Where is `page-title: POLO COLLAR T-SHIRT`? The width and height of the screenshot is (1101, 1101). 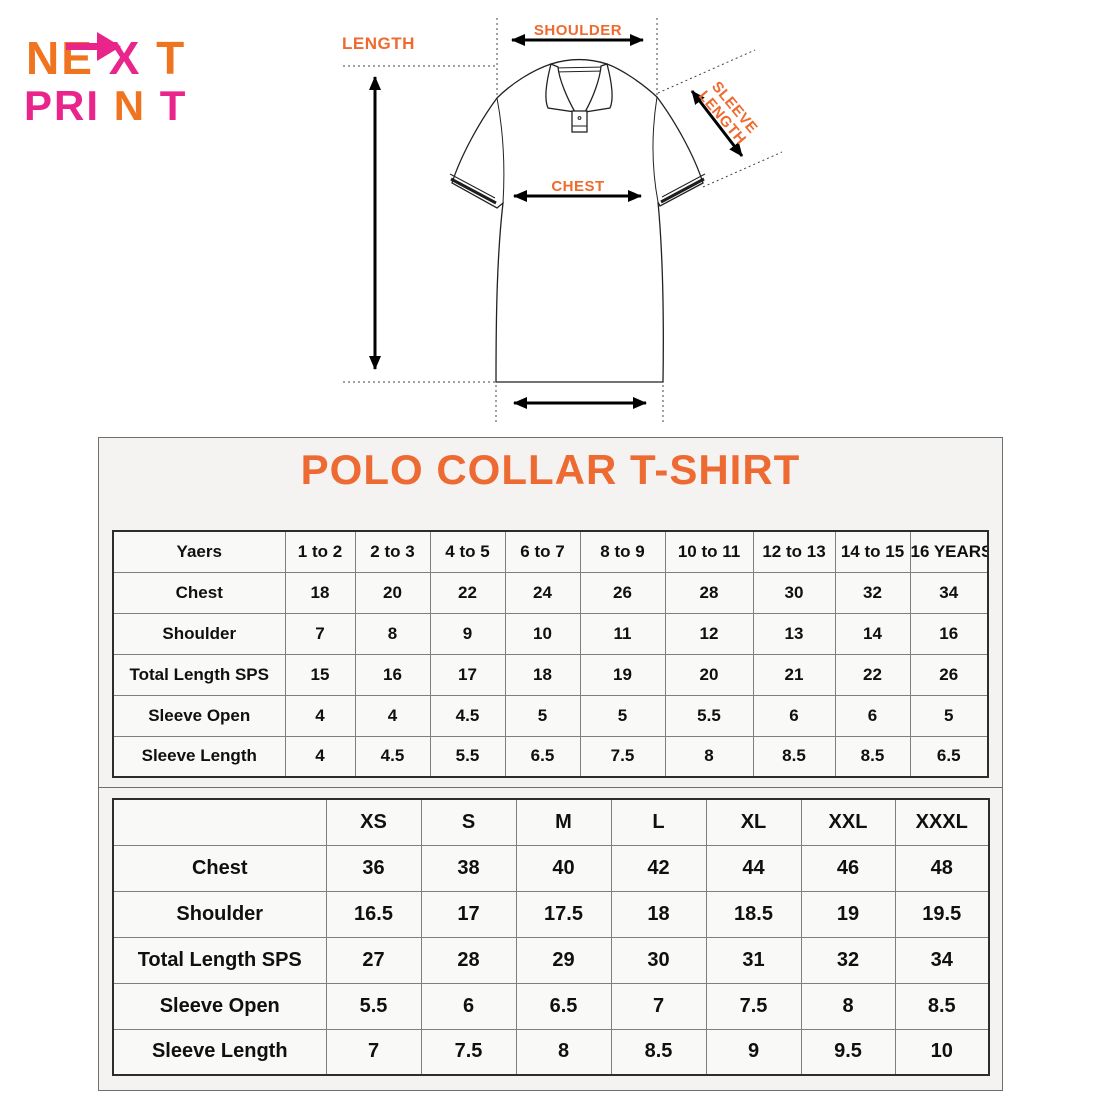 page-title: POLO COLLAR T-SHIRT is located at coordinates (550, 469).